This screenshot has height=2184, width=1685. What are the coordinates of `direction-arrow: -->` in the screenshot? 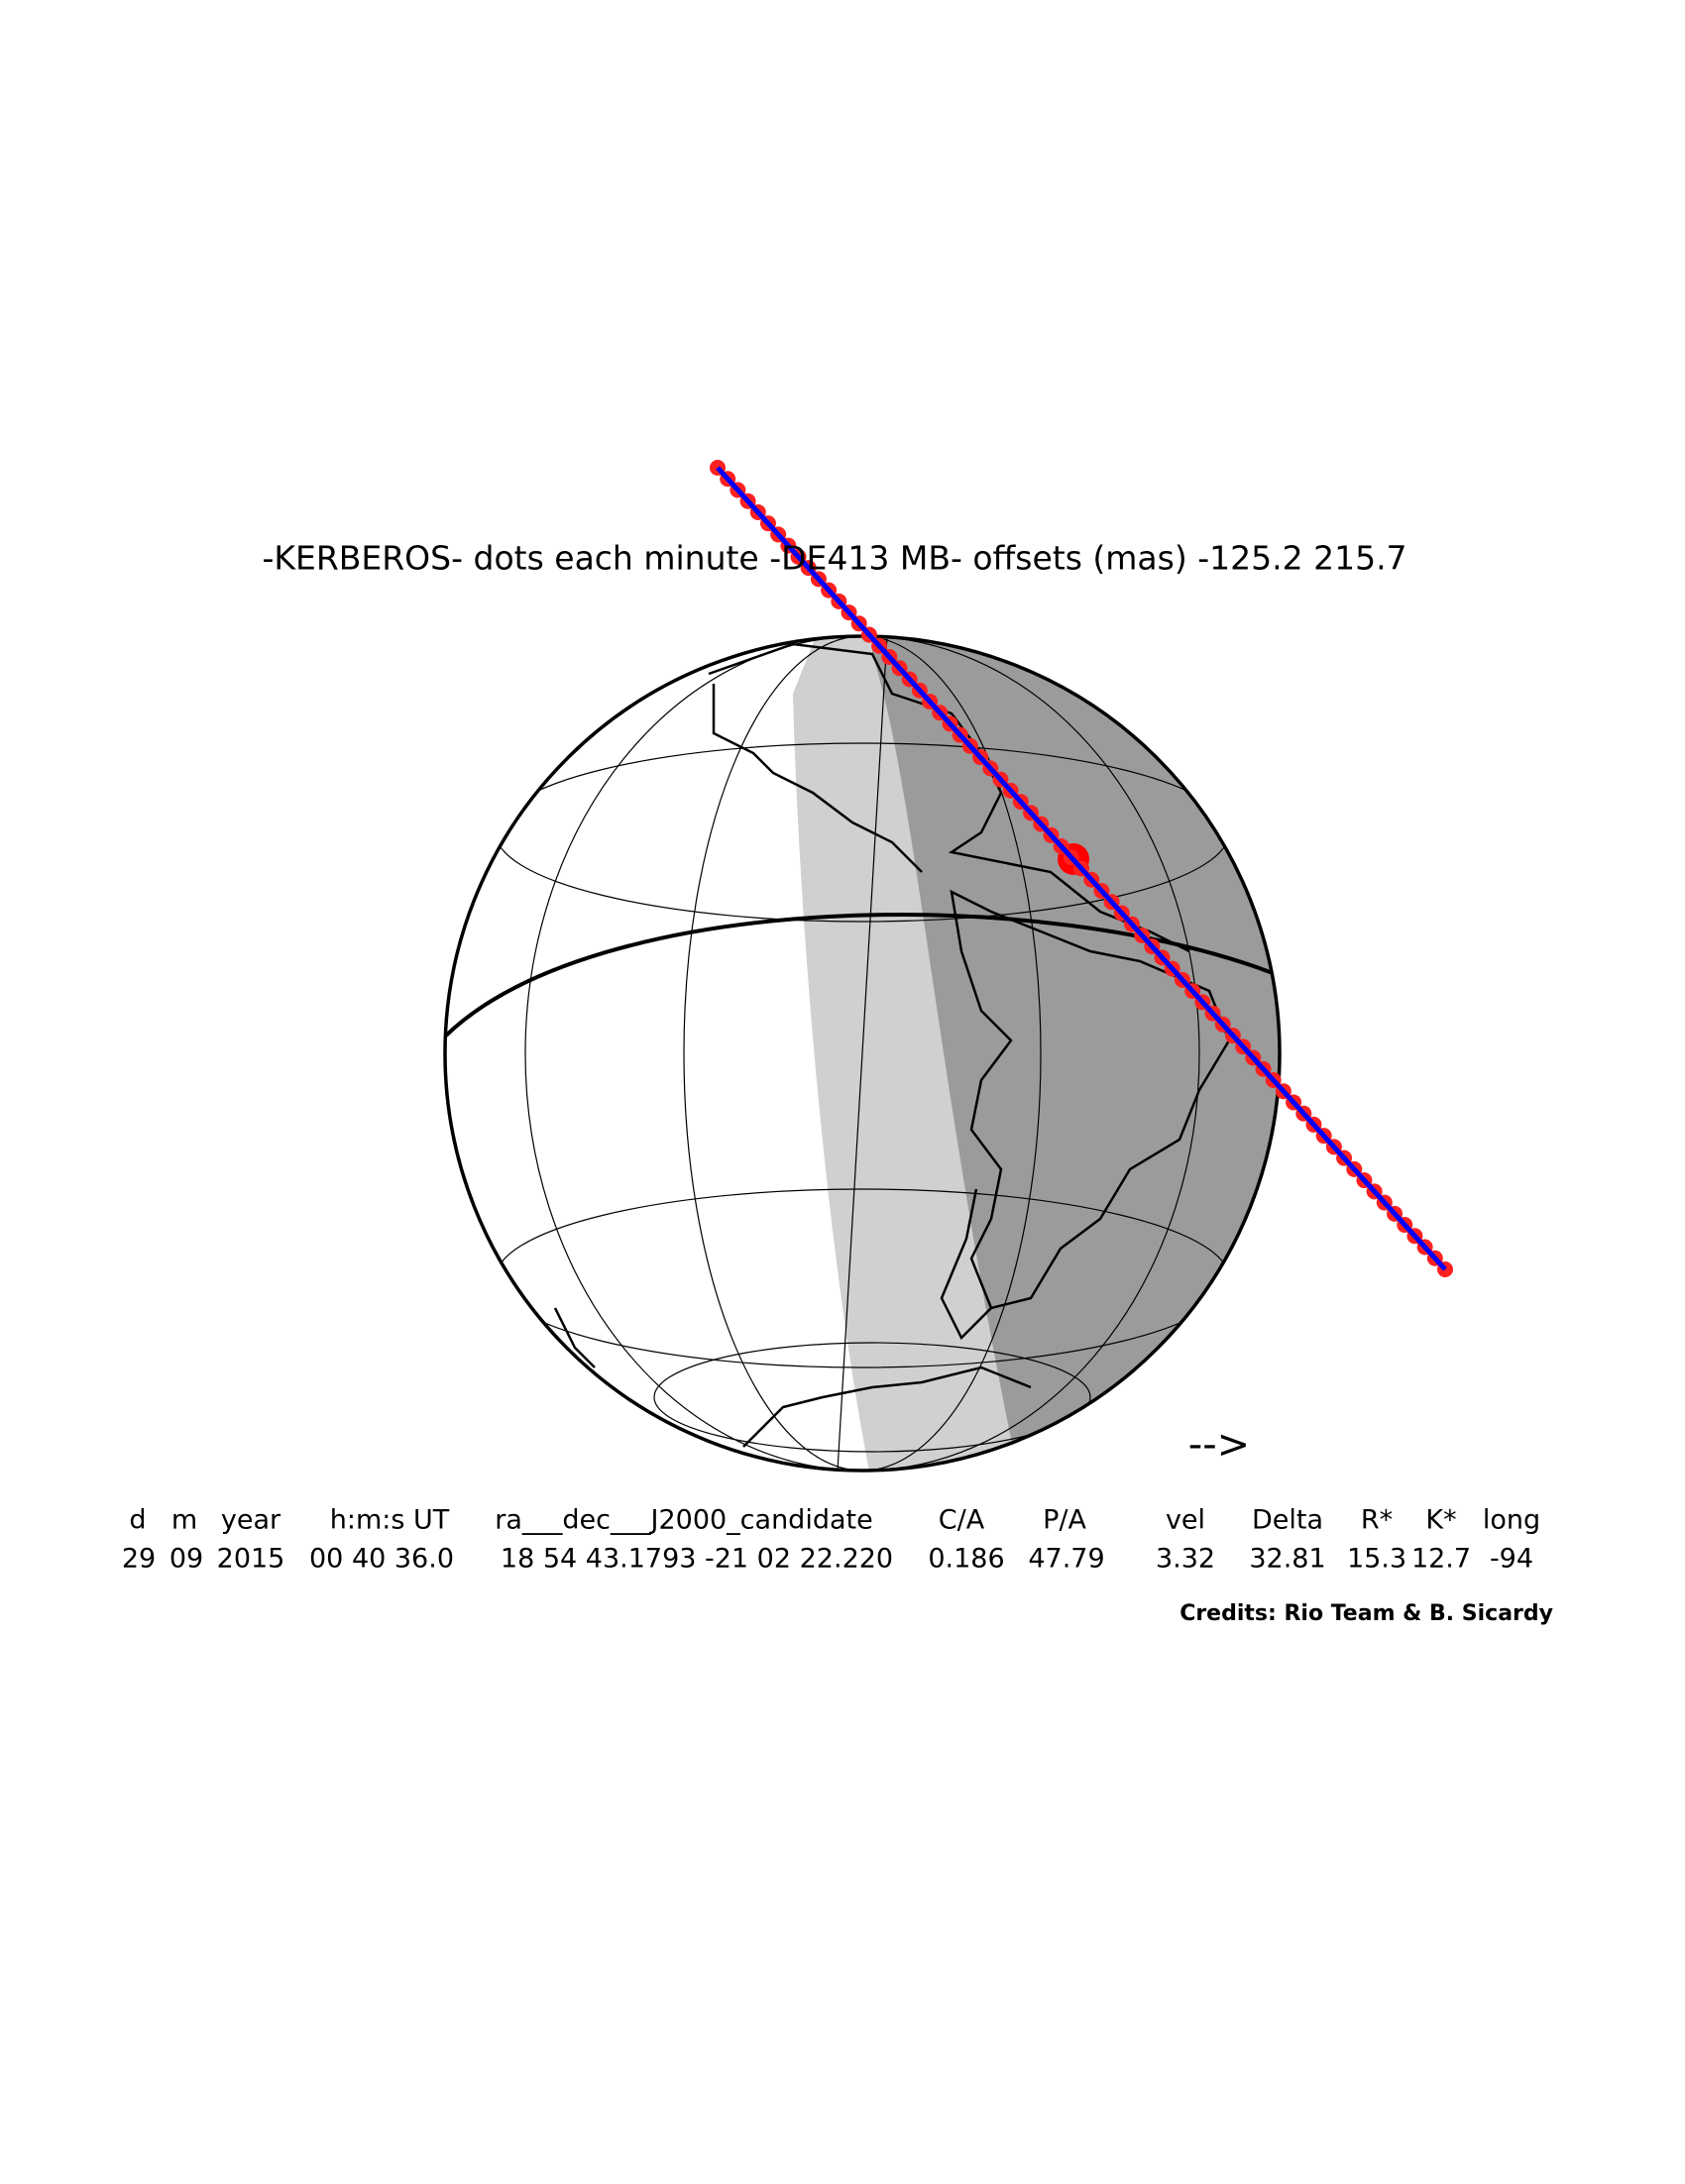 It's located at (1219, 1445).